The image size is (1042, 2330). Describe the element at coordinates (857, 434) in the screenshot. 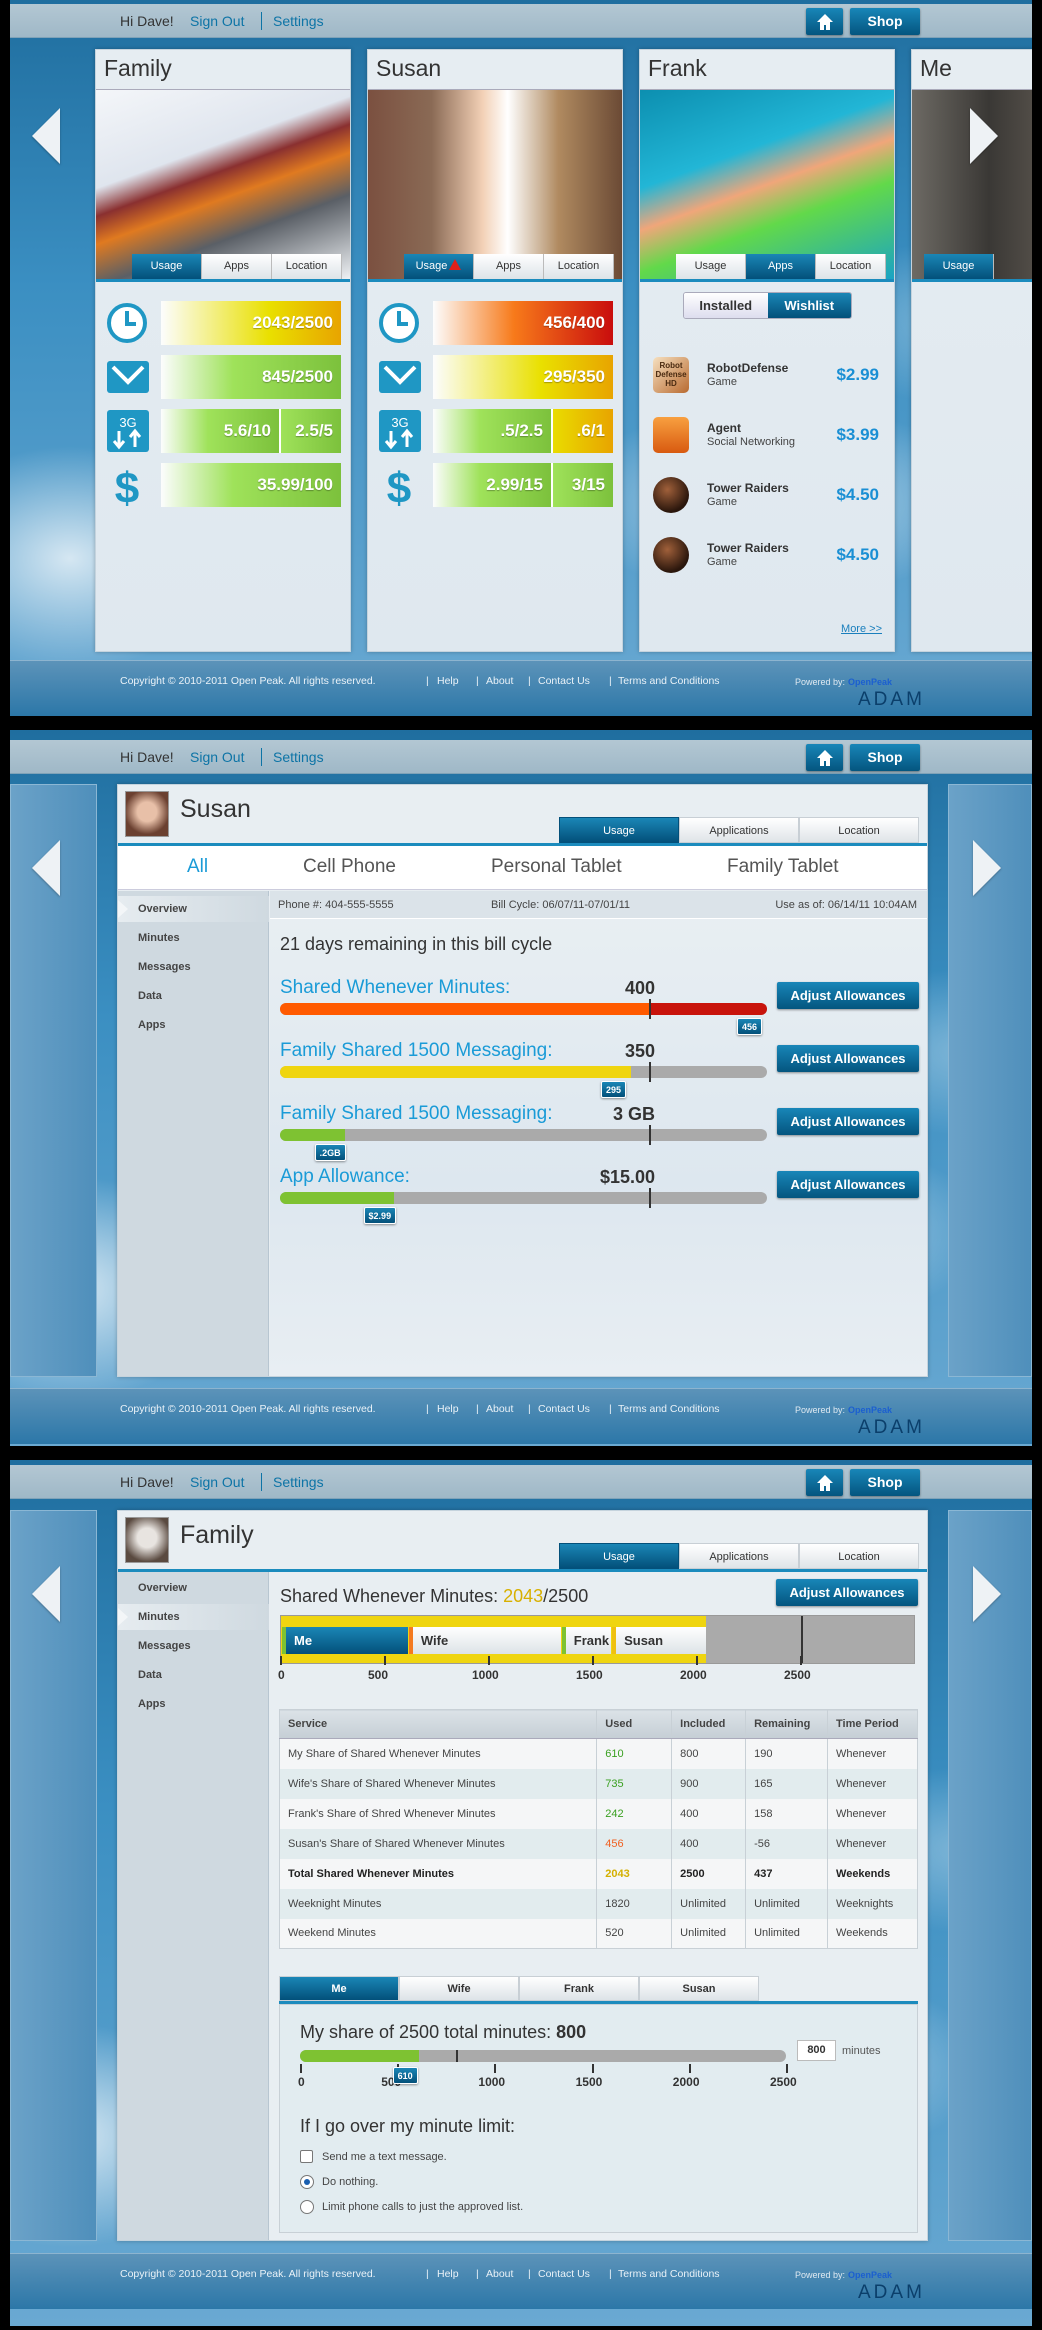

I see `app-price: $3.99` at that location.